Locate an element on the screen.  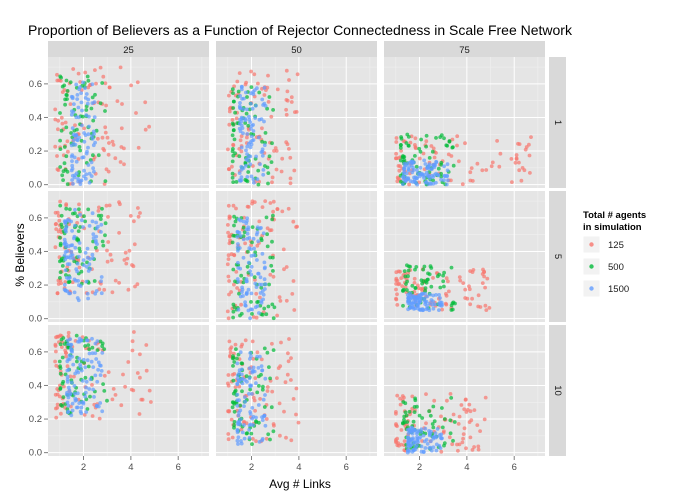
panel-background is located at coordinates (128, 122).